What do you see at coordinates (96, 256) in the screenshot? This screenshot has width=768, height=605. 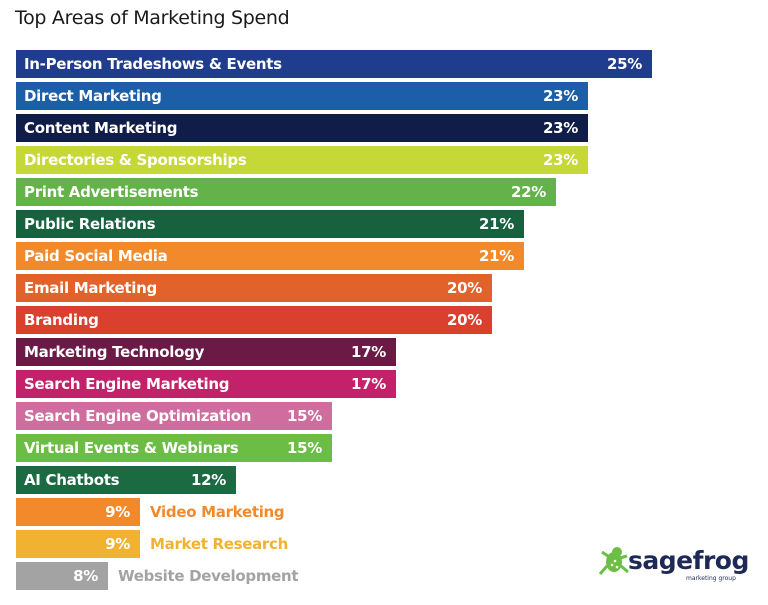 I see `category-label: Paid Social Media` at bounding box center [96, 256].